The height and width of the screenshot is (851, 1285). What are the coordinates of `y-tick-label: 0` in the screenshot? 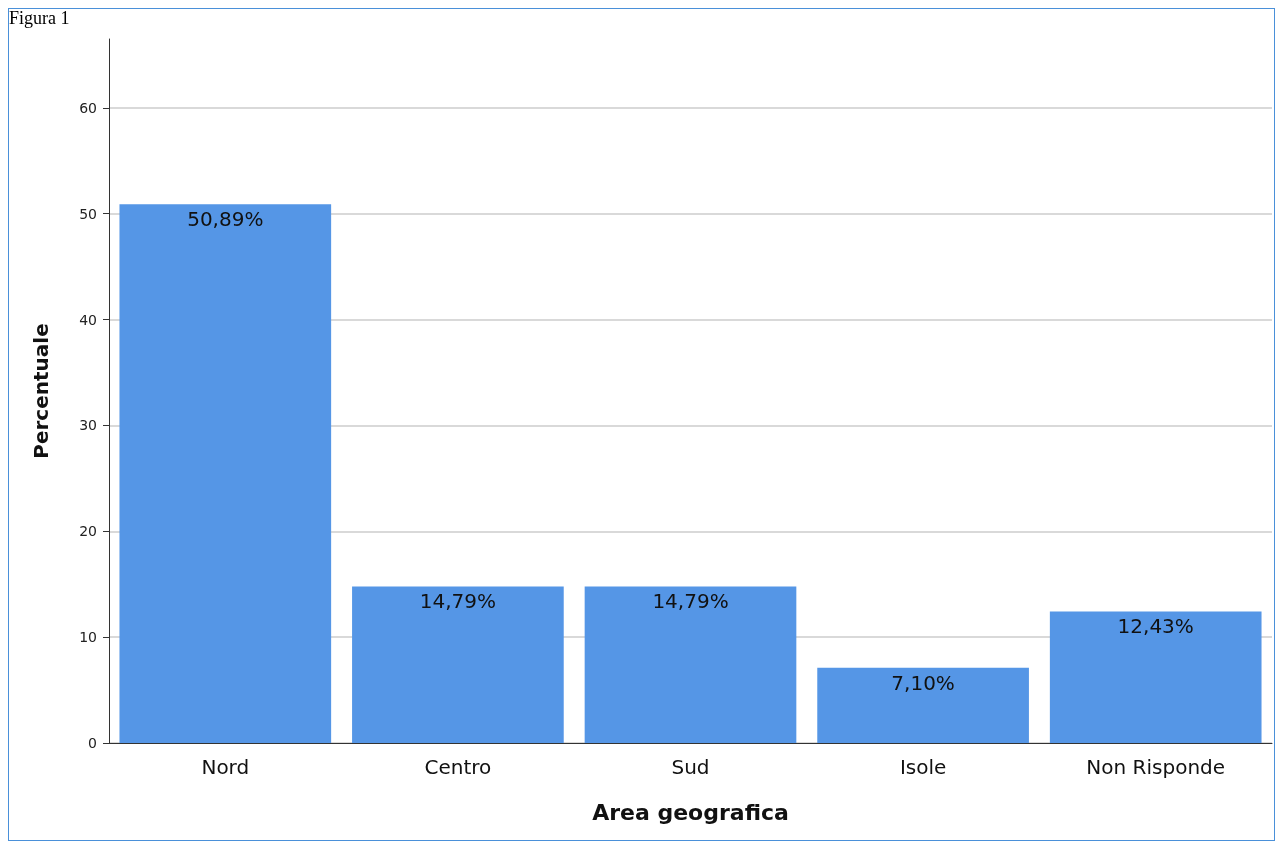 It's located at (92, 743).